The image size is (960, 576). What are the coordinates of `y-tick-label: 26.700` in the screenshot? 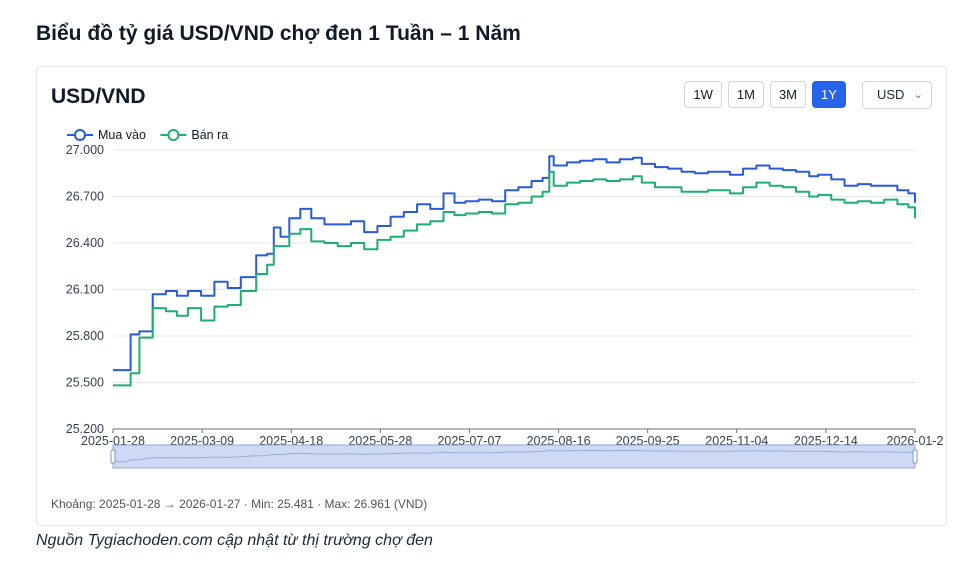 It's located at (85, 197).